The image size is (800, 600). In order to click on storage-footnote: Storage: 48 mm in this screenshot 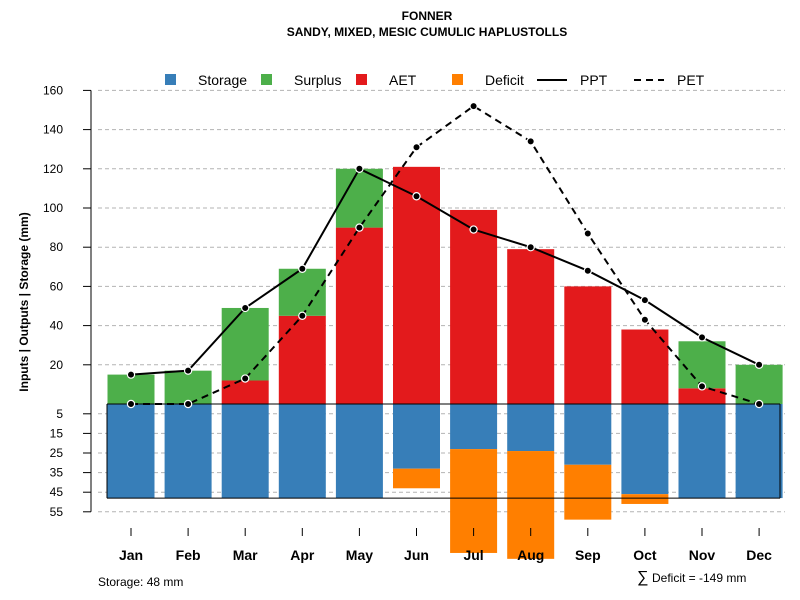, I will do `click(140, 582)`.